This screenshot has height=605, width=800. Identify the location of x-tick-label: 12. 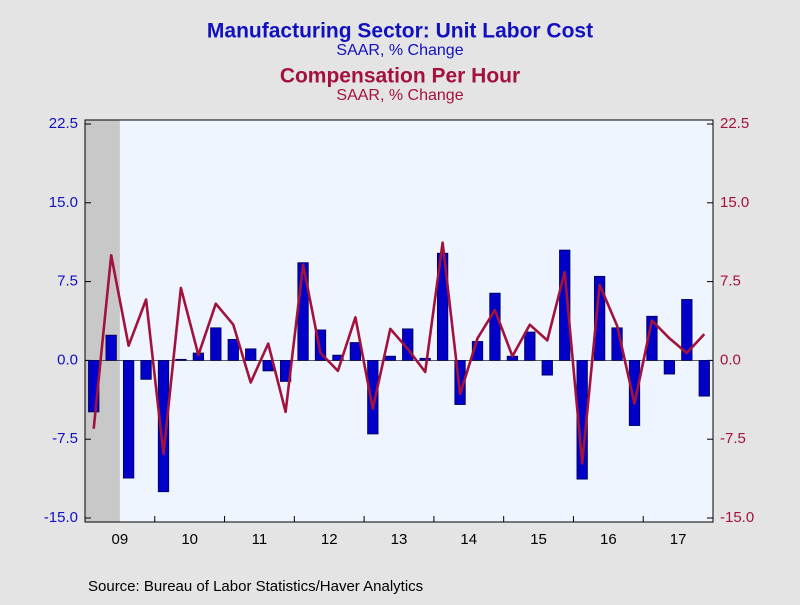
(329, 539).